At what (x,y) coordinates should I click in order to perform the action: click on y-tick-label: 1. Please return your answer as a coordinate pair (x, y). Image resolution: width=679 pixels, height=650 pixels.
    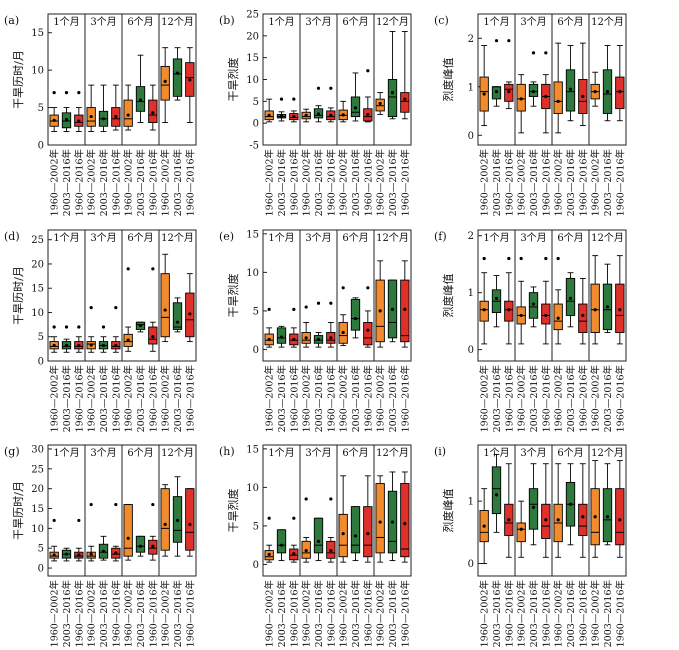
    Looking at the image, I should click on (471, 502).